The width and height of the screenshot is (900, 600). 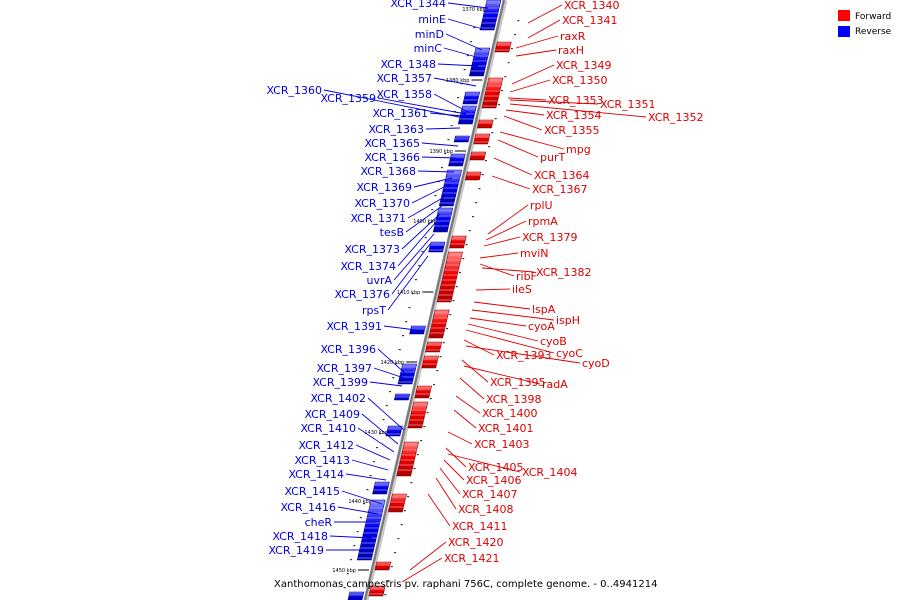 I want to click on gene-label-xcr-1400: XCR_1400, so click(x=510, y=413).